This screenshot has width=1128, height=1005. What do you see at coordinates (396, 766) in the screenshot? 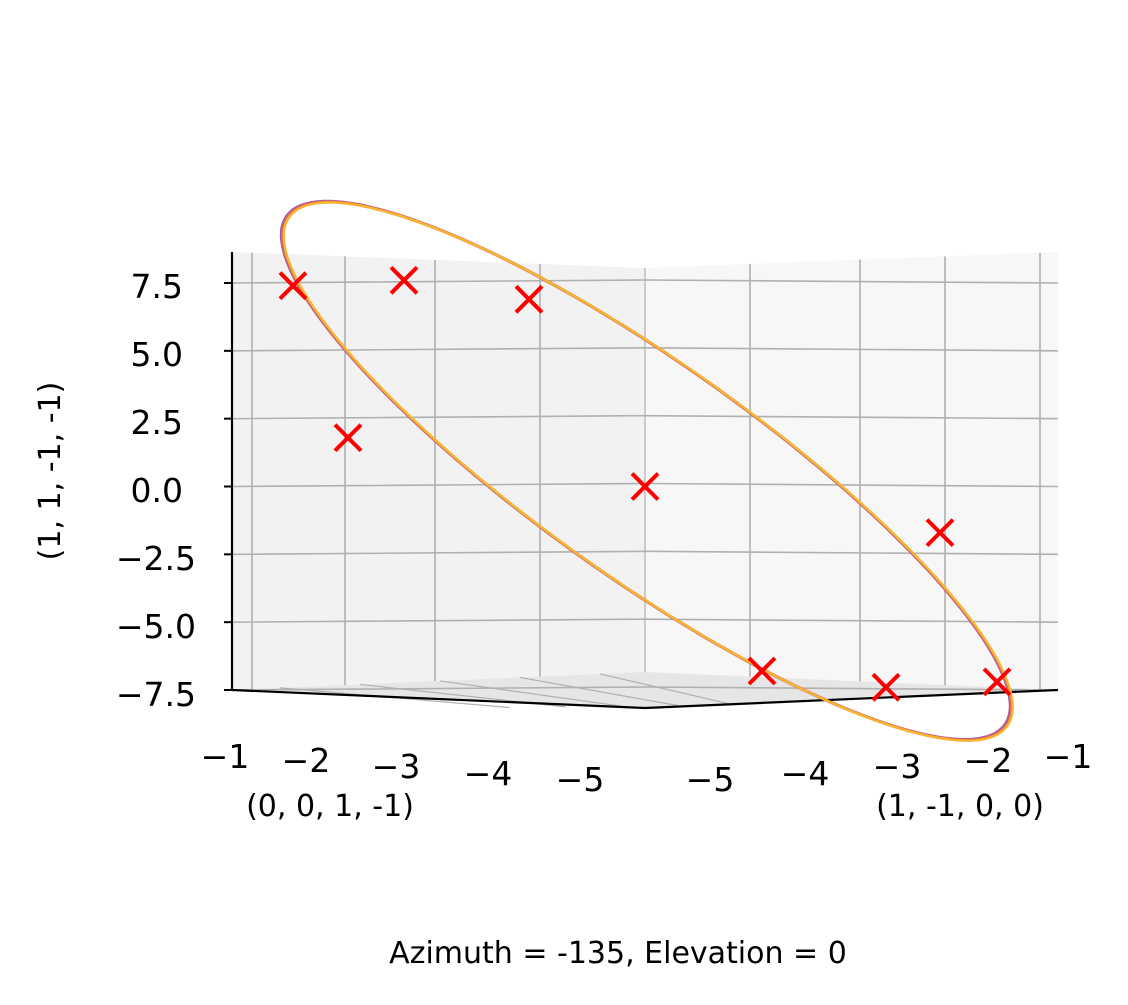
I see `left-tick-label: −3` at bounding box center [396, 766].